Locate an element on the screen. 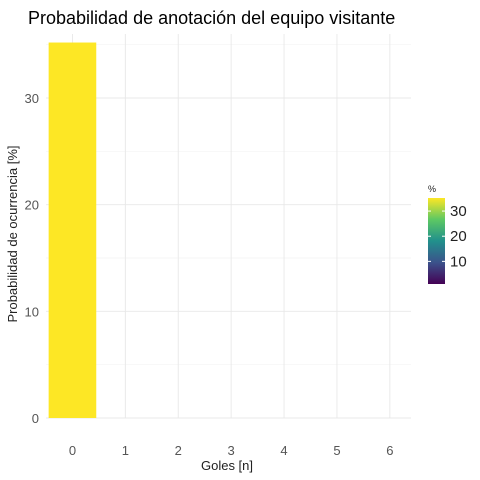 Image resolution: width=480 pixels, height=480 pixels. legend-tick-label: 30 is located at coordinates (458, 211).